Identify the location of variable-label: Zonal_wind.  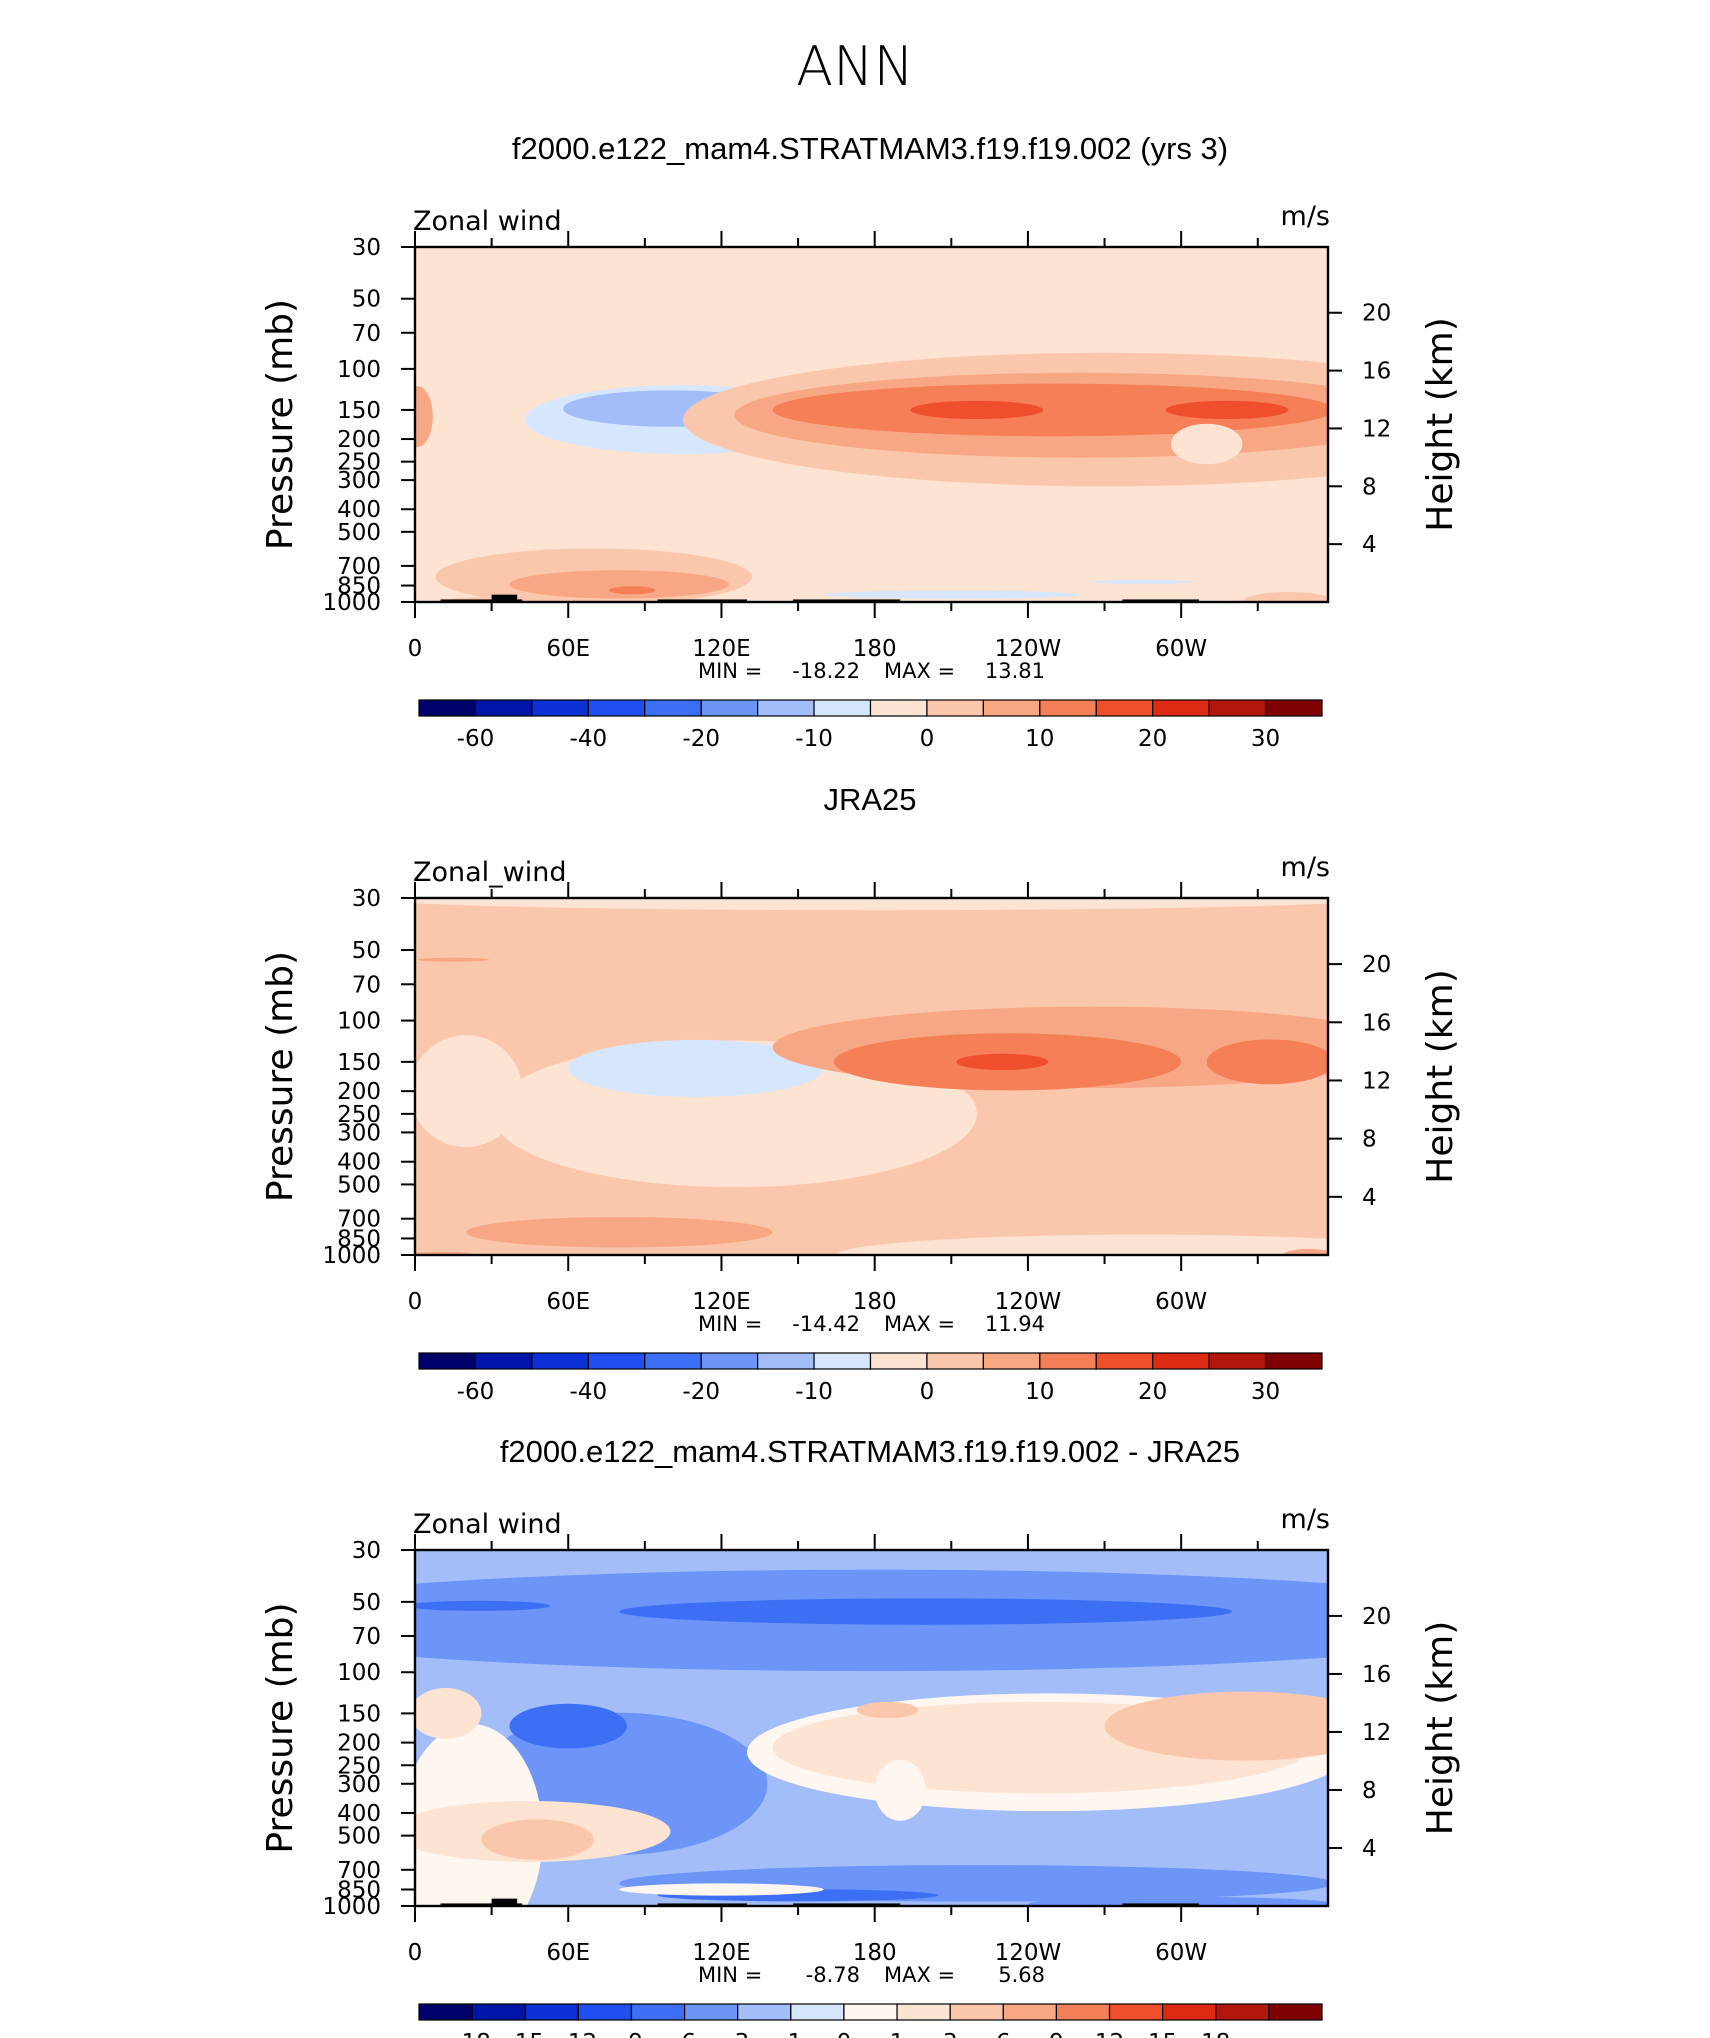
(490, 872).